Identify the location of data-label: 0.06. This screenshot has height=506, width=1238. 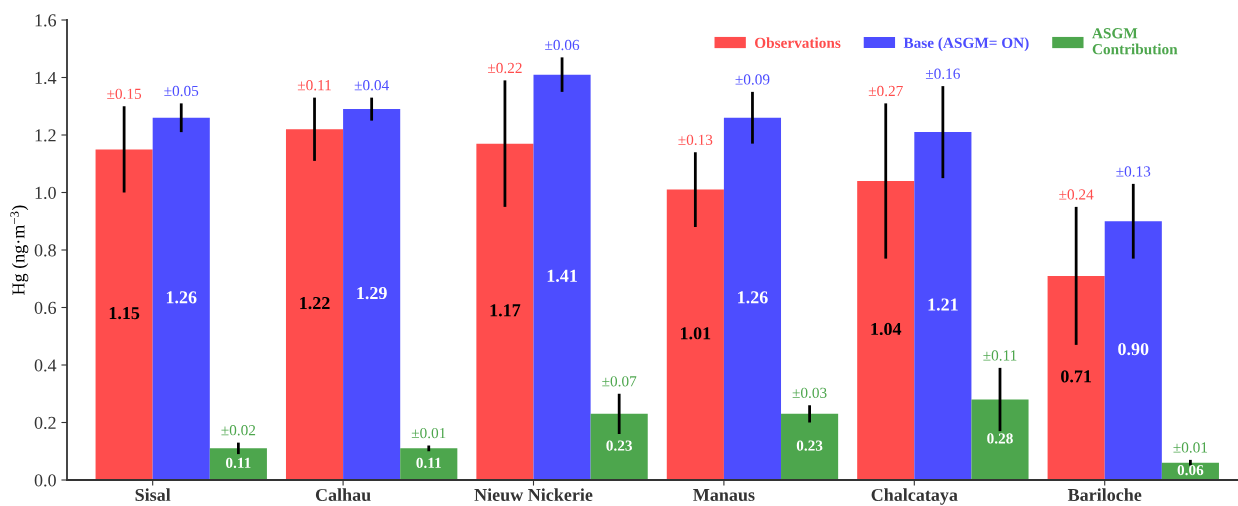
(1190, 470).